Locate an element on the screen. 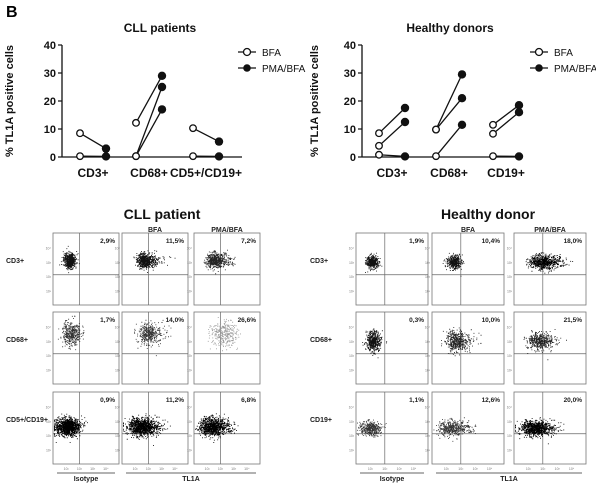 Image resolution: width=596 pixels, height=496 pixels. legend-marker-pma is located at coordinates (539, 68).